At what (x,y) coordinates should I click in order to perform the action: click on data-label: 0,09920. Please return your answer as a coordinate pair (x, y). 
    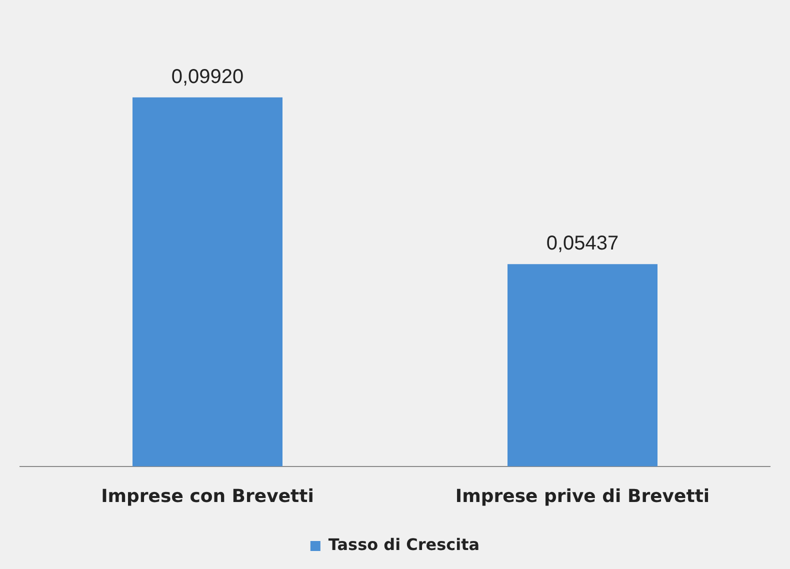
    Looking at the image, I should click on (207, 77).